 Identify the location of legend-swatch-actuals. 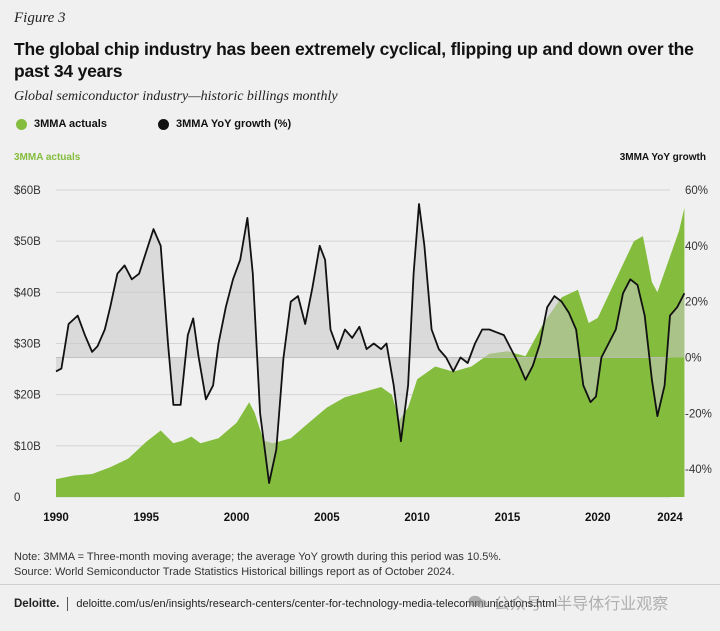
(21, 124).